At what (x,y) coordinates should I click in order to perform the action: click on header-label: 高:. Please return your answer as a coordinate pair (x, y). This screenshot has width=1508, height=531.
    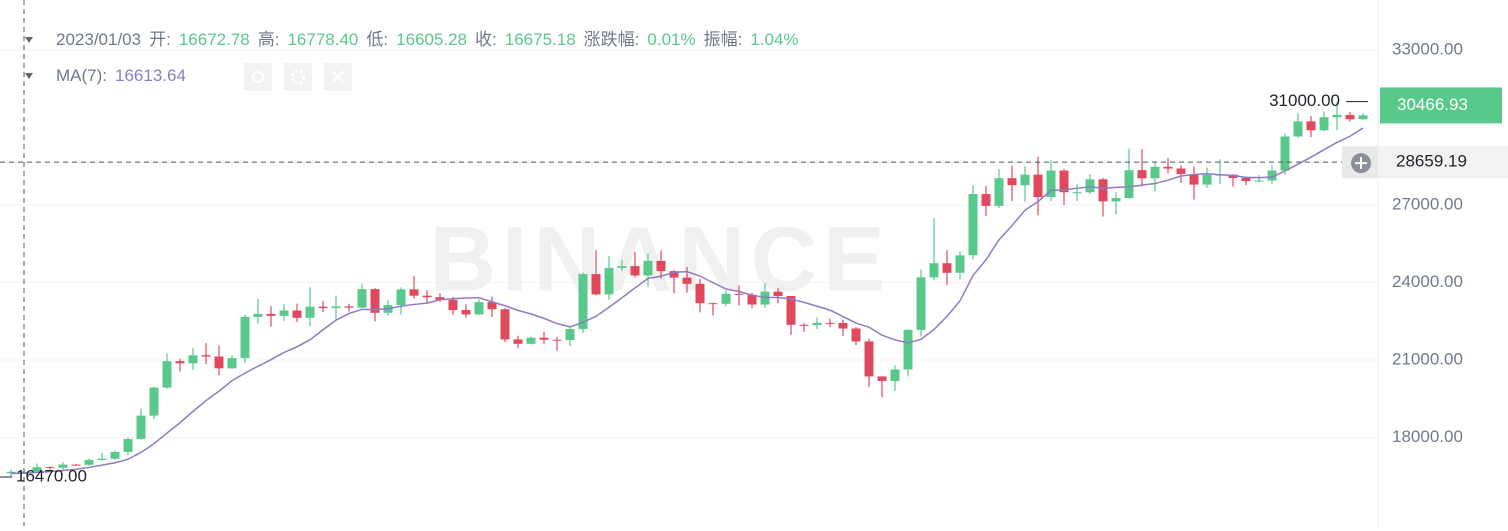
    Looking at the image, I should click on (269, 39).